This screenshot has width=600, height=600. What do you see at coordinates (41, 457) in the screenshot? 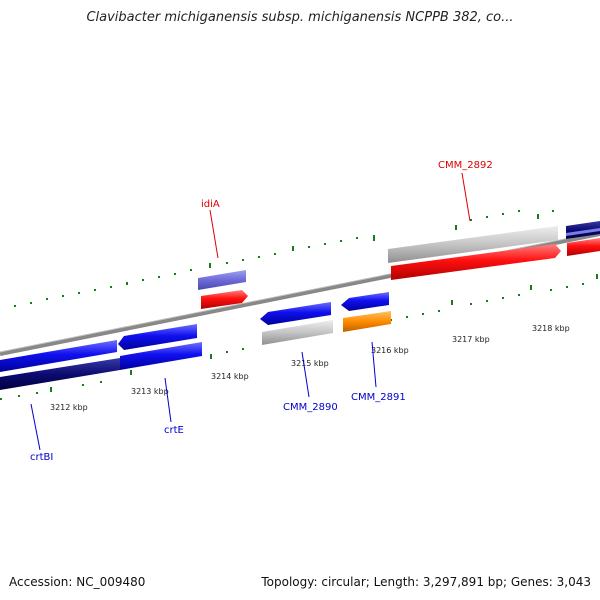
I see `gene-label-crtBI: crtBI` at bounding box center [41, 457].